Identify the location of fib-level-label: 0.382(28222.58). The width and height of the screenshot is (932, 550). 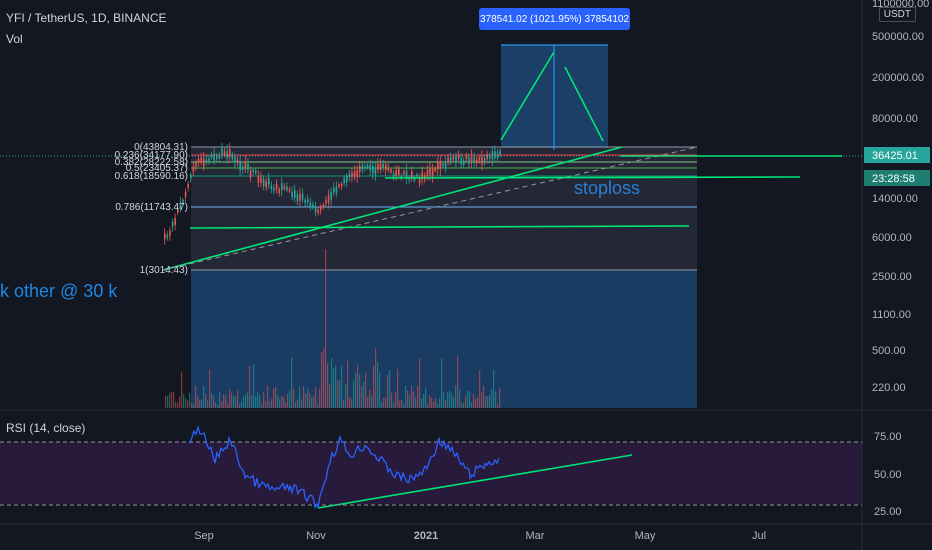
(151, 162).